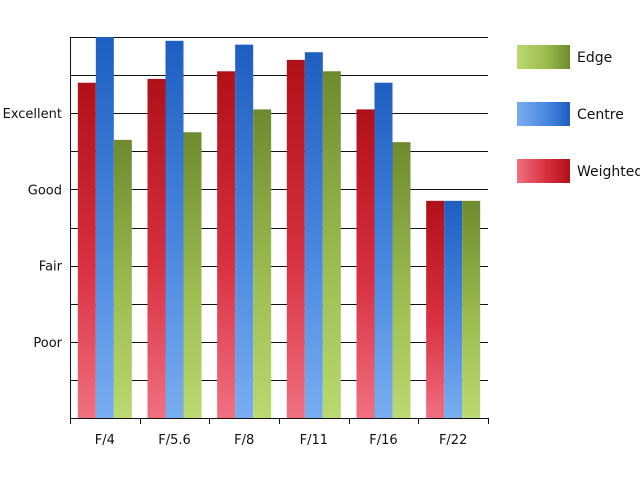 This screenshot has width=640, height=480. Describe the element at coordinates (314, 440) in the screenshot. I see `x-tick-label: F/11` at that location.